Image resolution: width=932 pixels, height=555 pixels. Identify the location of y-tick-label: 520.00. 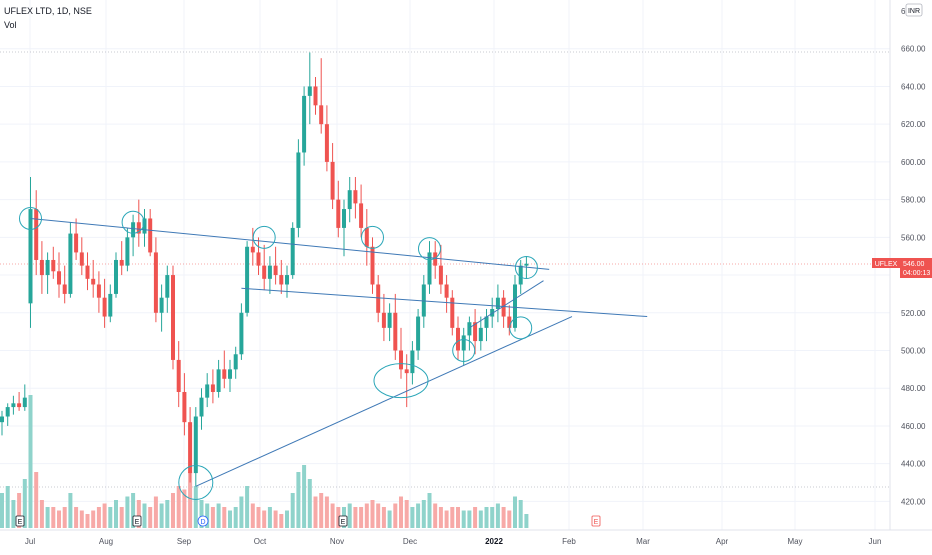
(913, 313).